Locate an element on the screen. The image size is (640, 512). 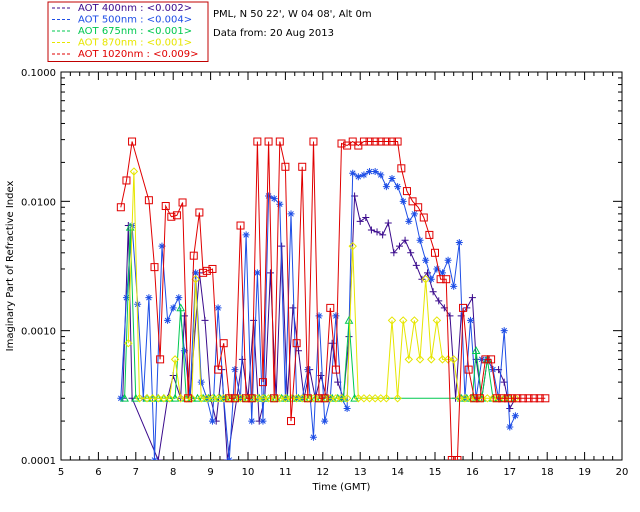
y-tick-label: 0.0001 is located at coordinates (38, 461).